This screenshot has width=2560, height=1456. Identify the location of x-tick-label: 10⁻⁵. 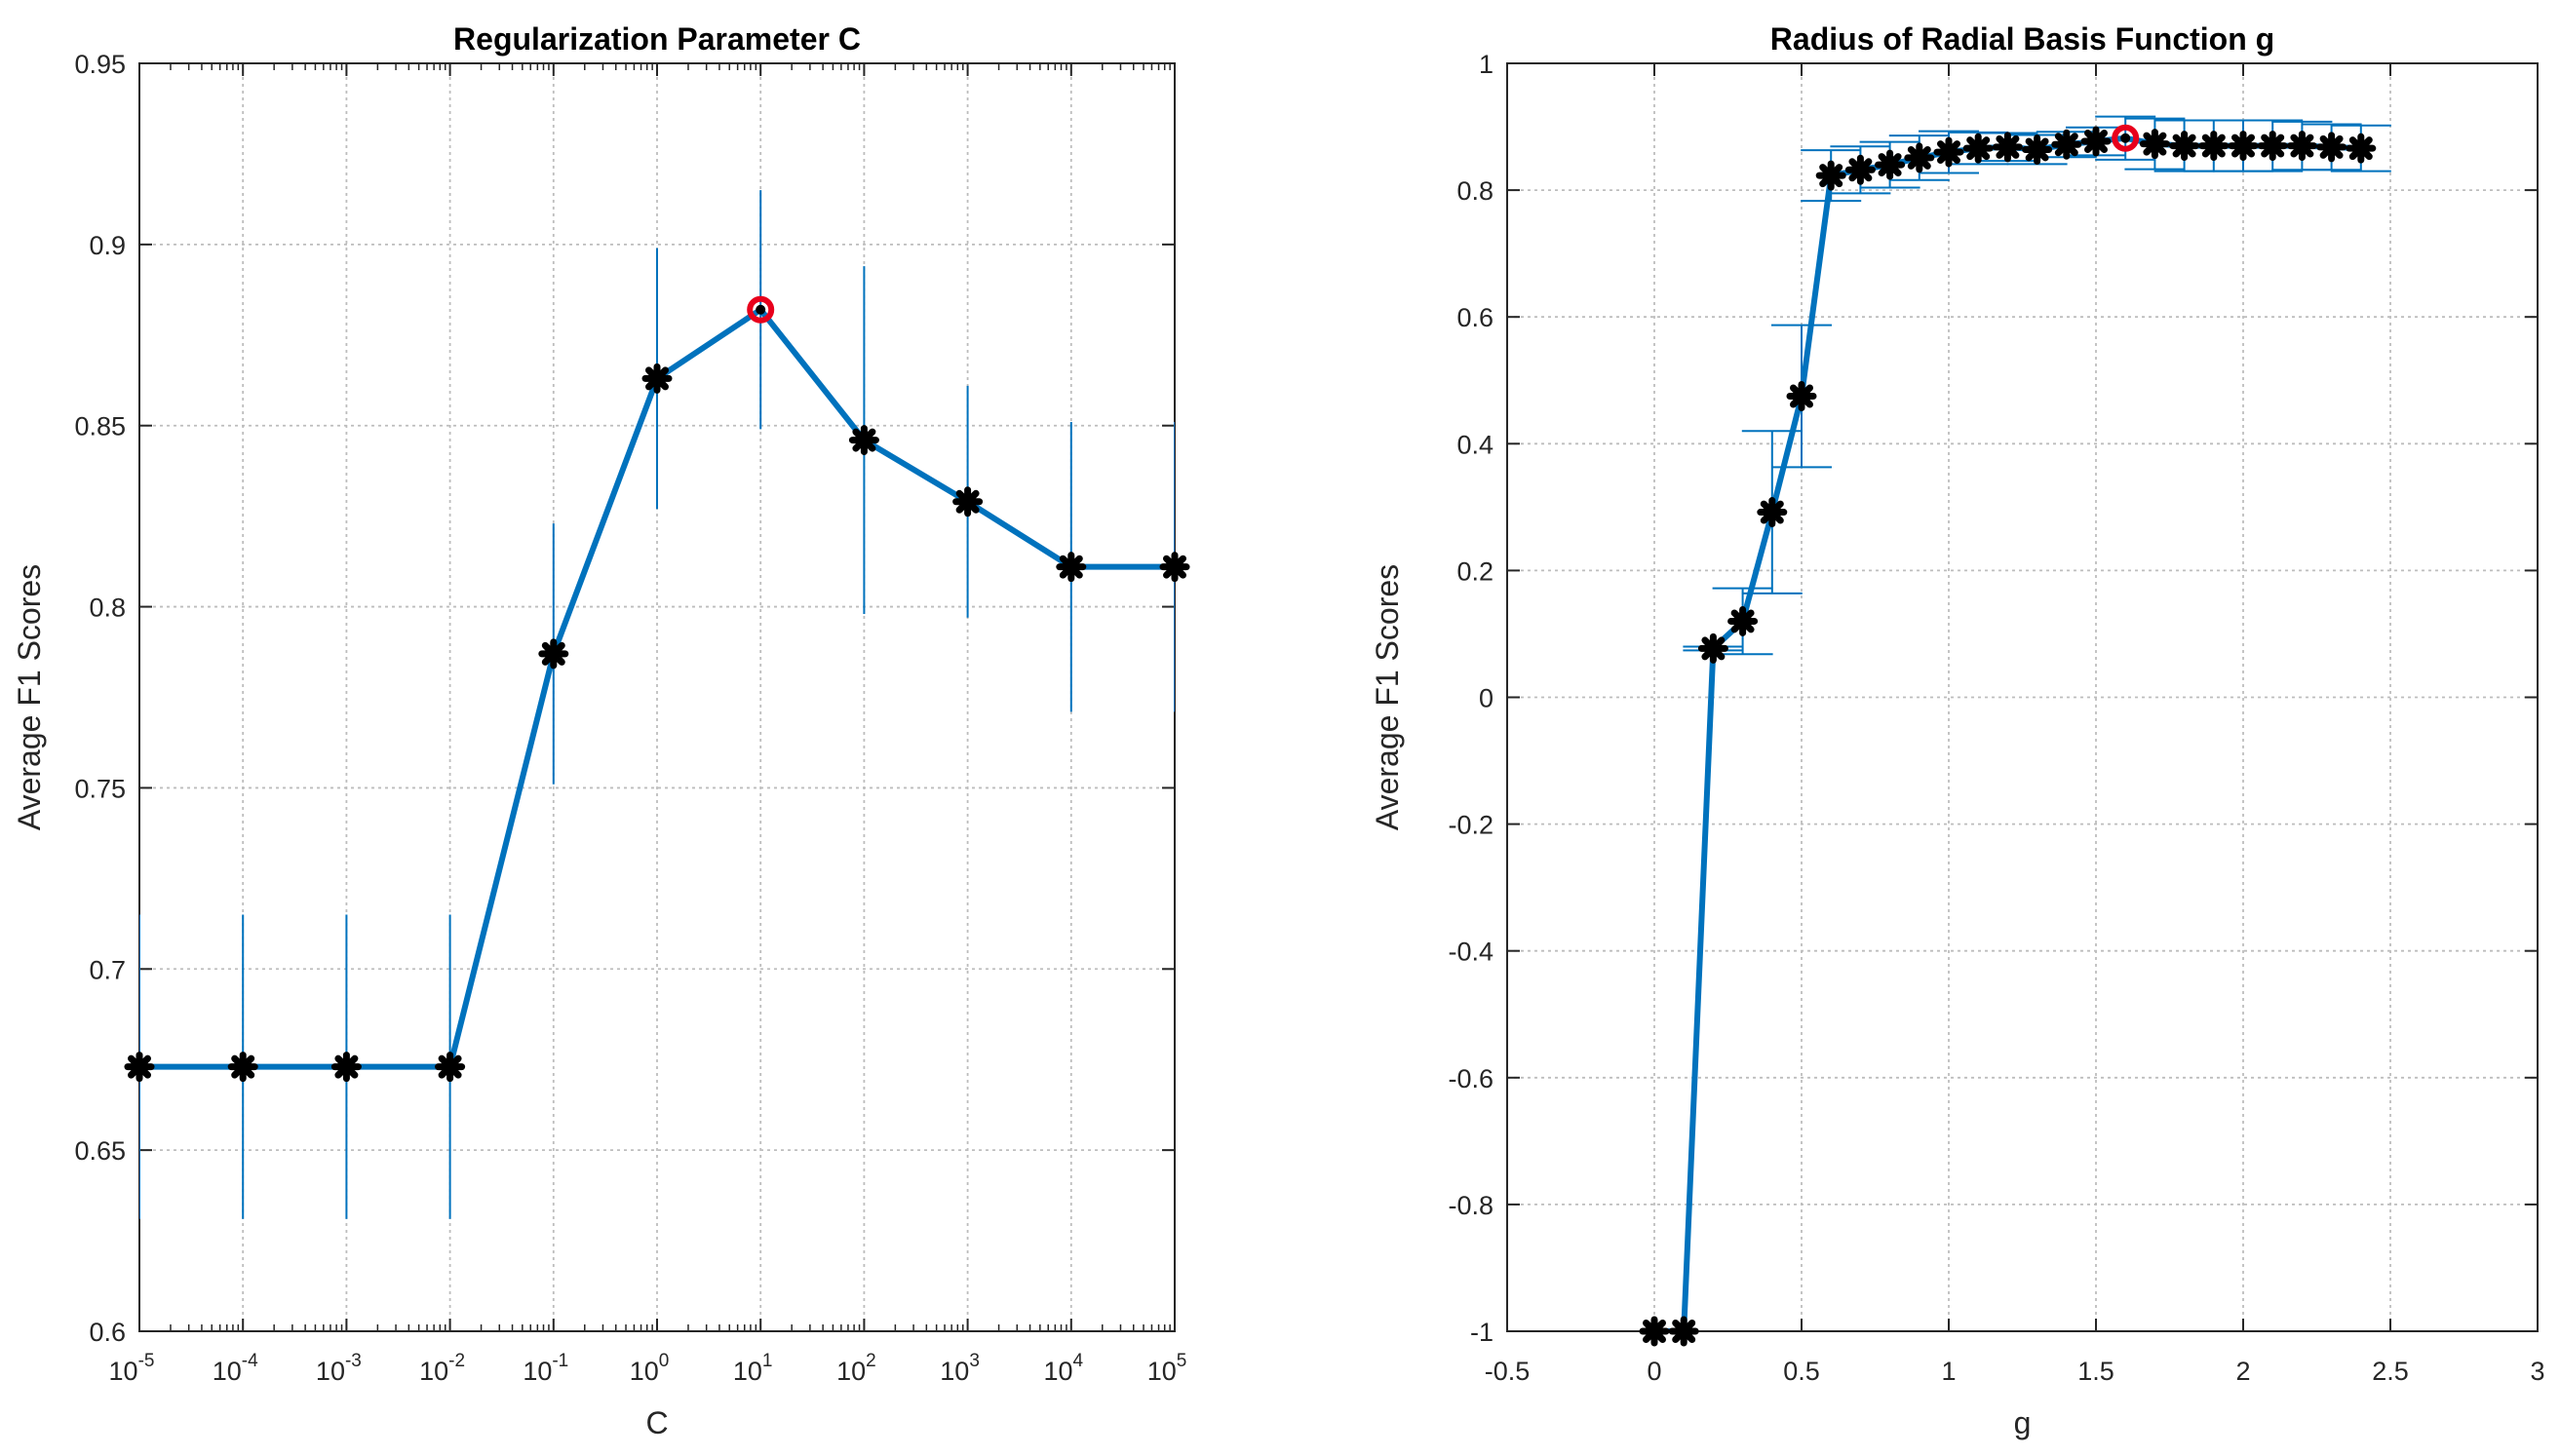
(132, 1368).